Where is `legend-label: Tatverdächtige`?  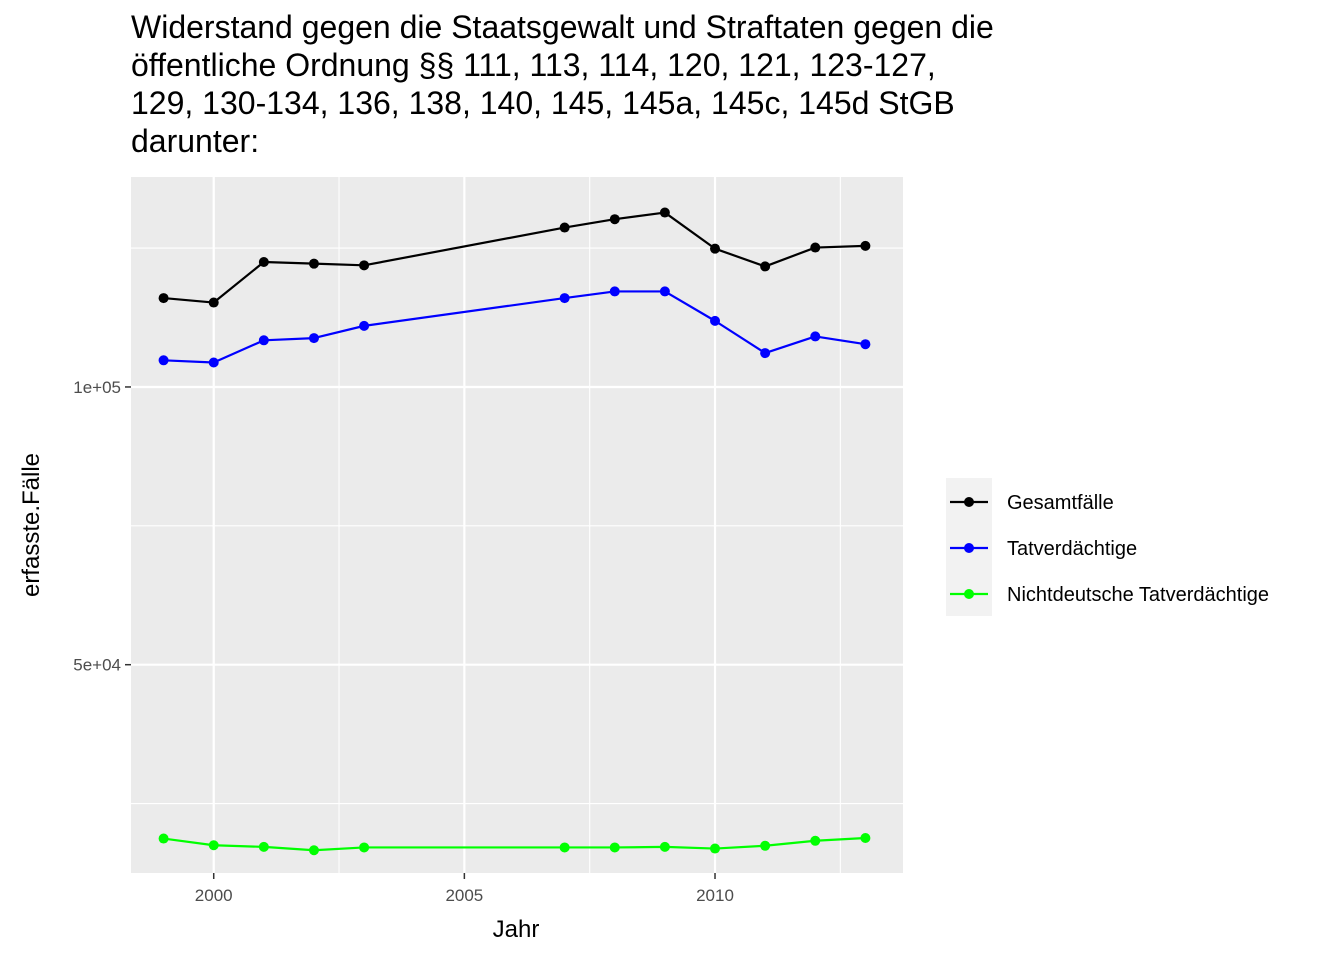 legend-label: Tatverdächtige is located at coordinates (1072, 549).